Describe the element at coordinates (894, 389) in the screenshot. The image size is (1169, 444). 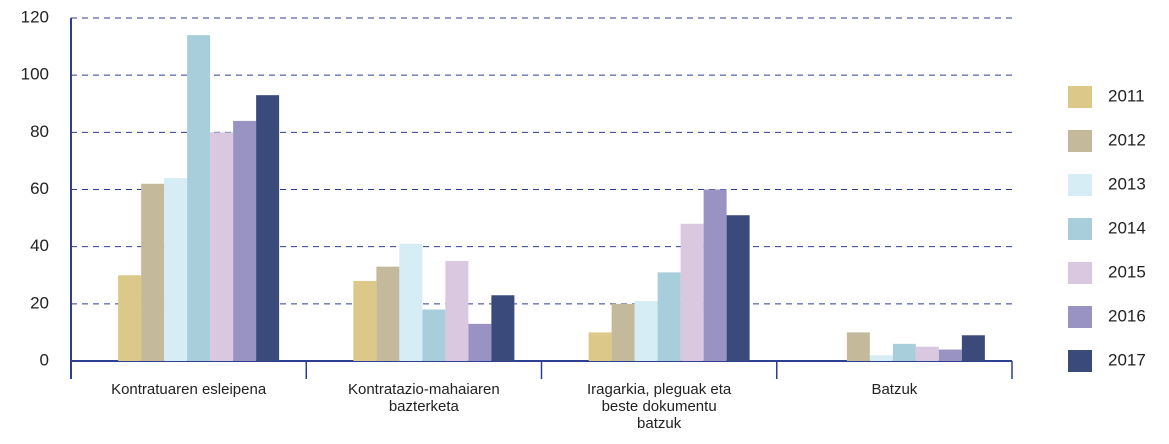
I see `x-tick-label: Batzuk` at that location.